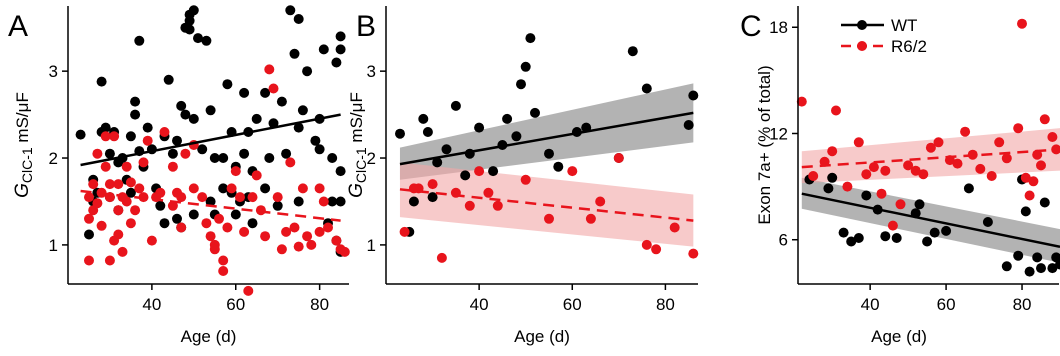 This screenshot has height=356, width=1060. Describe the element at coordinates (371, 158) in the screenshot. I see `y-tick-label: 2` at that location.